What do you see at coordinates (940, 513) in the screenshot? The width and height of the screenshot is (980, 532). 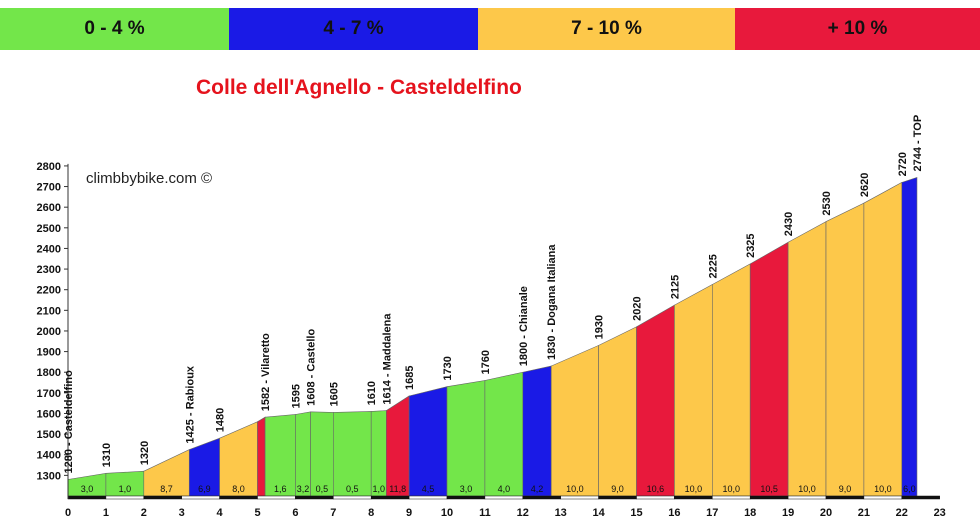 I see `x-tick-label-23: 23` at bounding box center [940, 513].